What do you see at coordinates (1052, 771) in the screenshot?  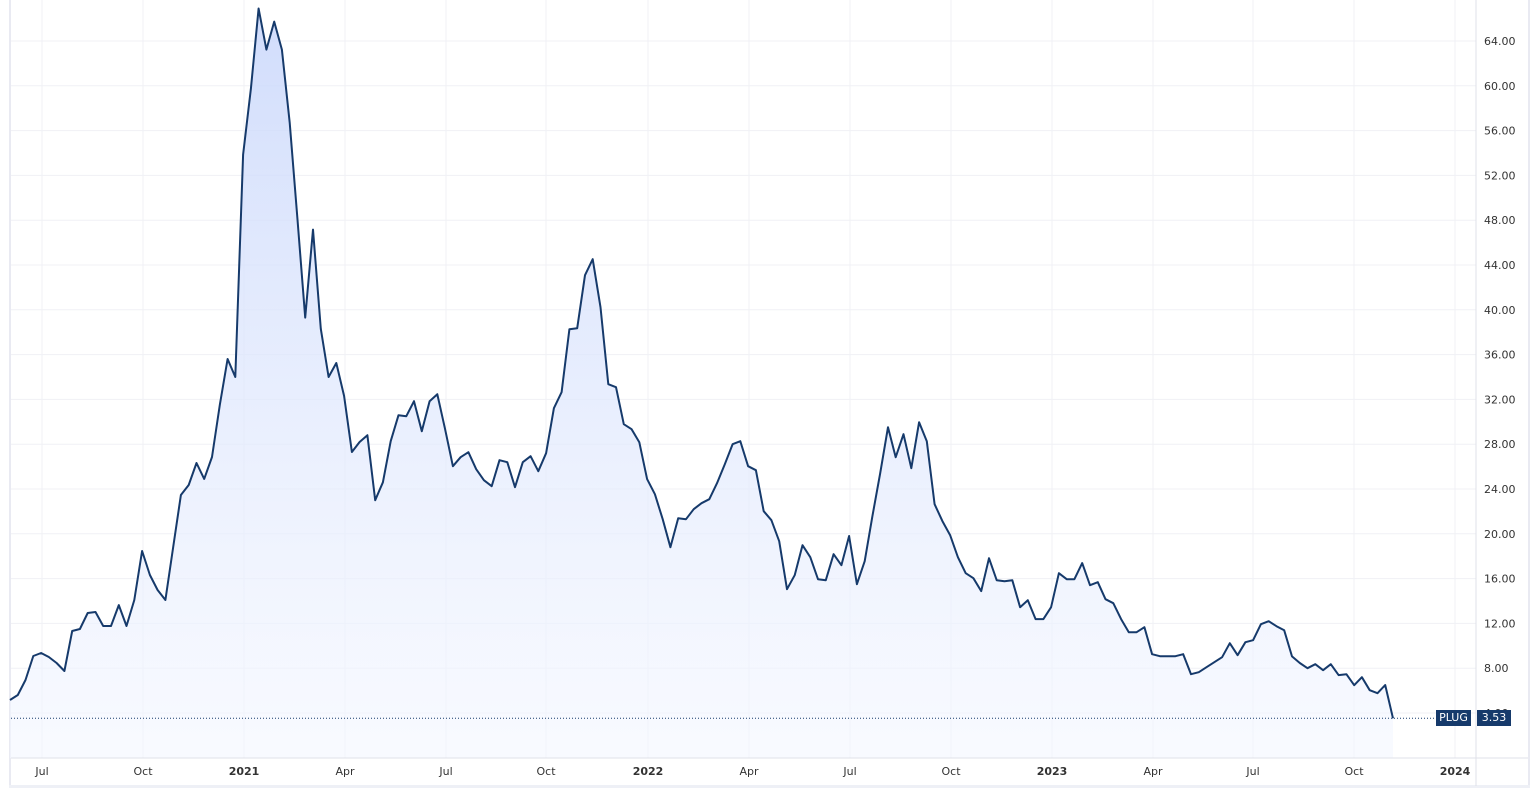 I see `x-tick-label: 2023` at bounding box center [1052, 771].